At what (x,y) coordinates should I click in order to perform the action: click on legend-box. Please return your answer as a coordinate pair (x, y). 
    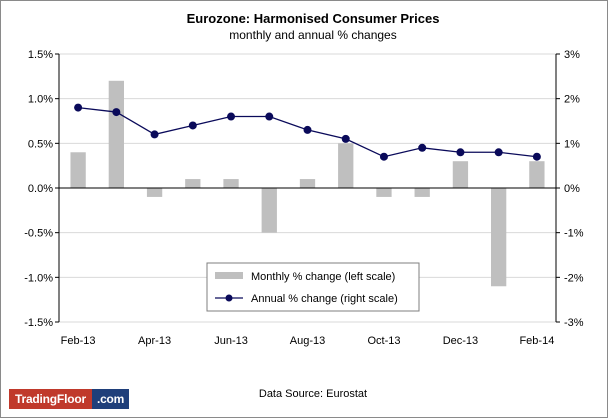
    Looking at the image, I should click on (313, 287).